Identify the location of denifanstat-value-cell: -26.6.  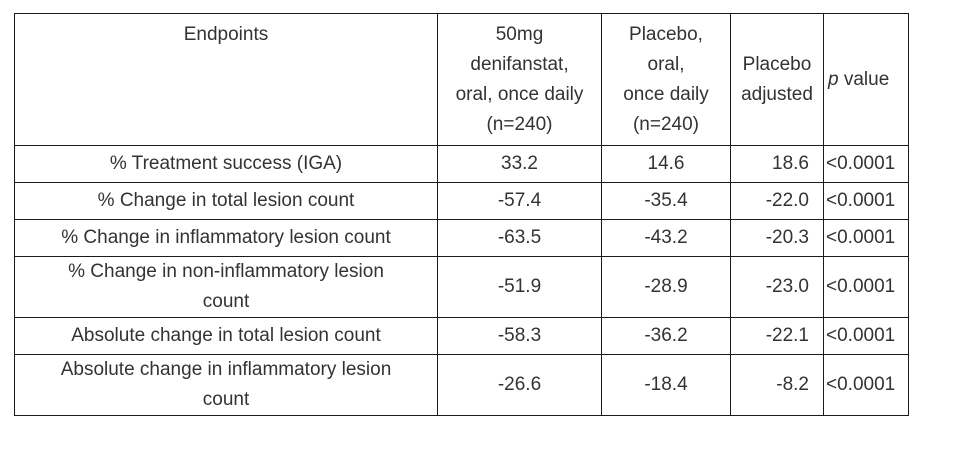
(519, 385).